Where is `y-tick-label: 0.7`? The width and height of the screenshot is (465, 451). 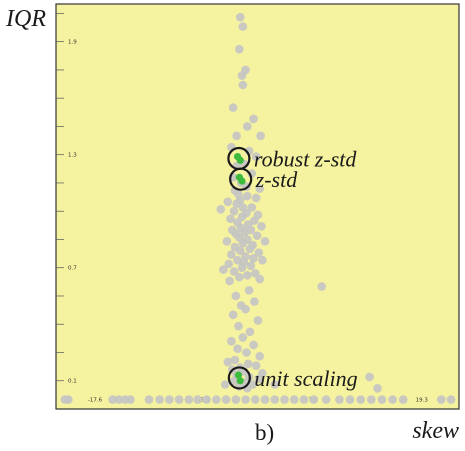 y-tick-label: 0.7 is located at coordinates (72, 269).